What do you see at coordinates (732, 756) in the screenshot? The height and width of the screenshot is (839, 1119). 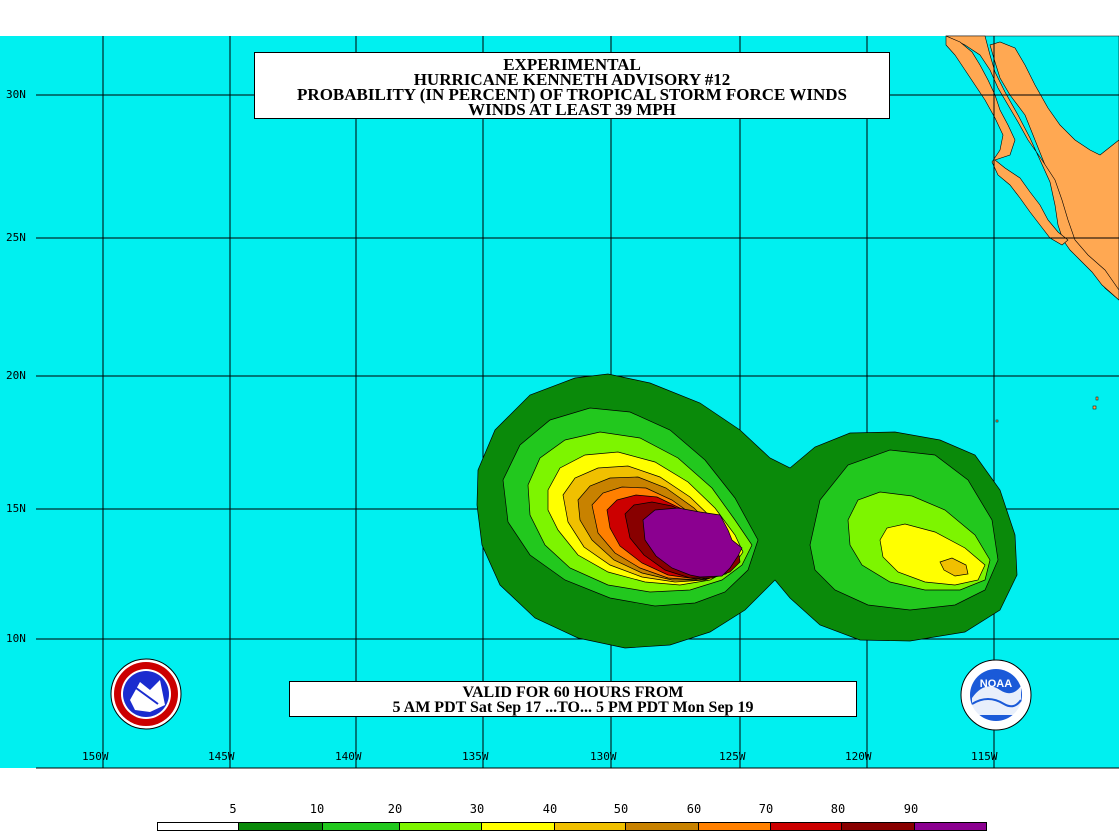 I see `lon-label-125w: 125W` at bounding box center [732, 756].